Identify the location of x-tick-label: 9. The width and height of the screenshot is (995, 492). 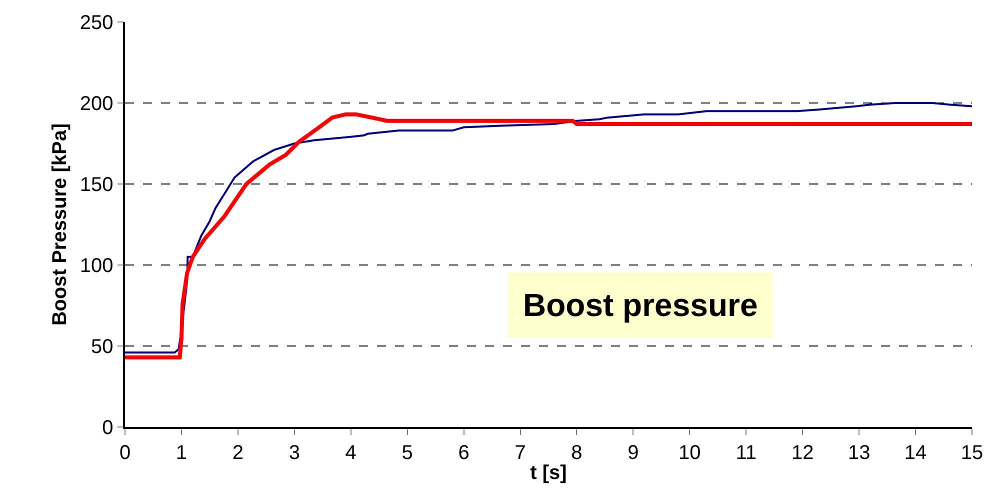
(633, 453).